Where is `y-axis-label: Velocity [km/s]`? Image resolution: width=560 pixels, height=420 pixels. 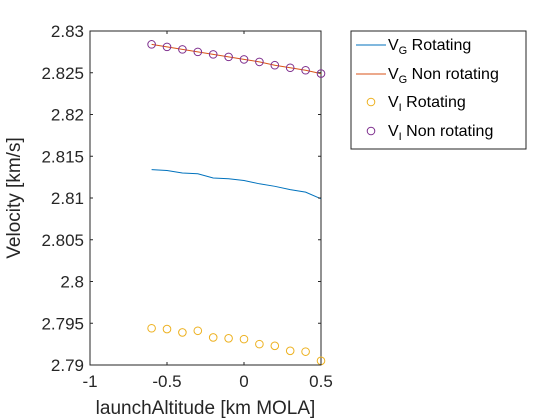 y-axis-label: Velocity [km/s] is located at coordinates (14, 197).